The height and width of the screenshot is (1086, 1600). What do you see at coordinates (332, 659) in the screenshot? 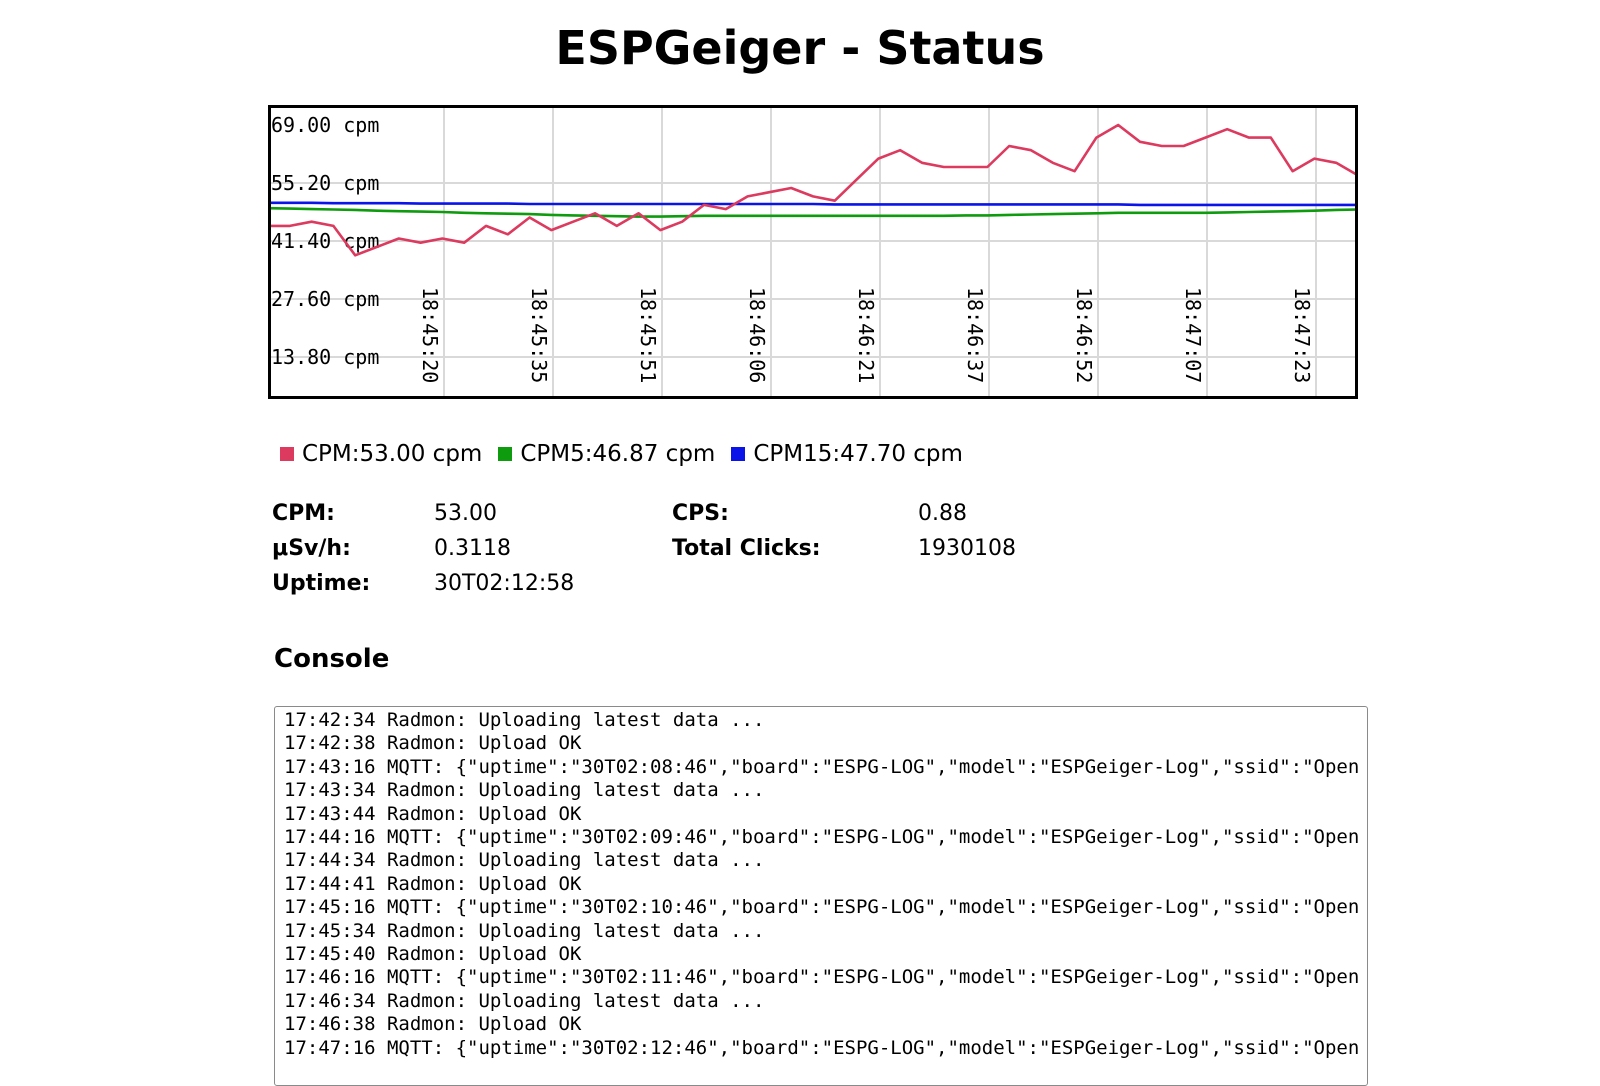
I see `console-title: Console` at bounding box center [332, 659].